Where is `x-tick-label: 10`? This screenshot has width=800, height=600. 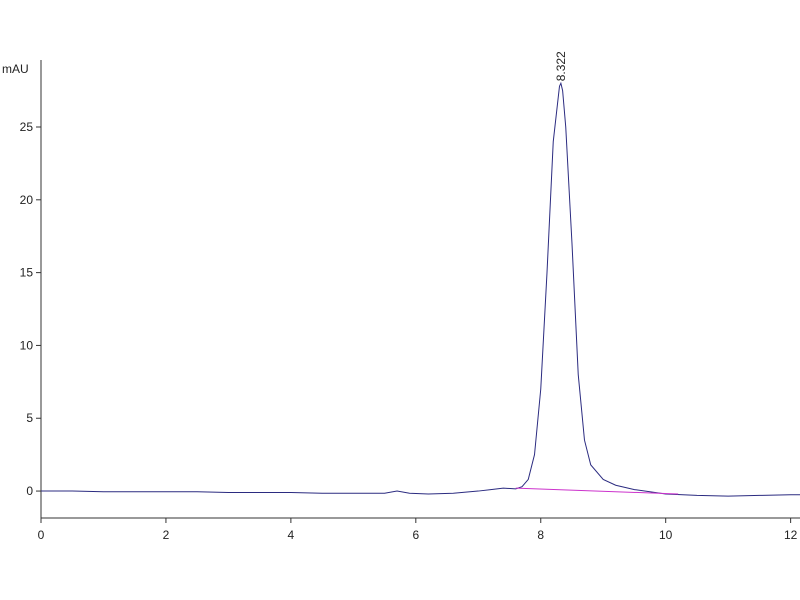 x-tick-label: 10 is located at coordinates (666, 535).